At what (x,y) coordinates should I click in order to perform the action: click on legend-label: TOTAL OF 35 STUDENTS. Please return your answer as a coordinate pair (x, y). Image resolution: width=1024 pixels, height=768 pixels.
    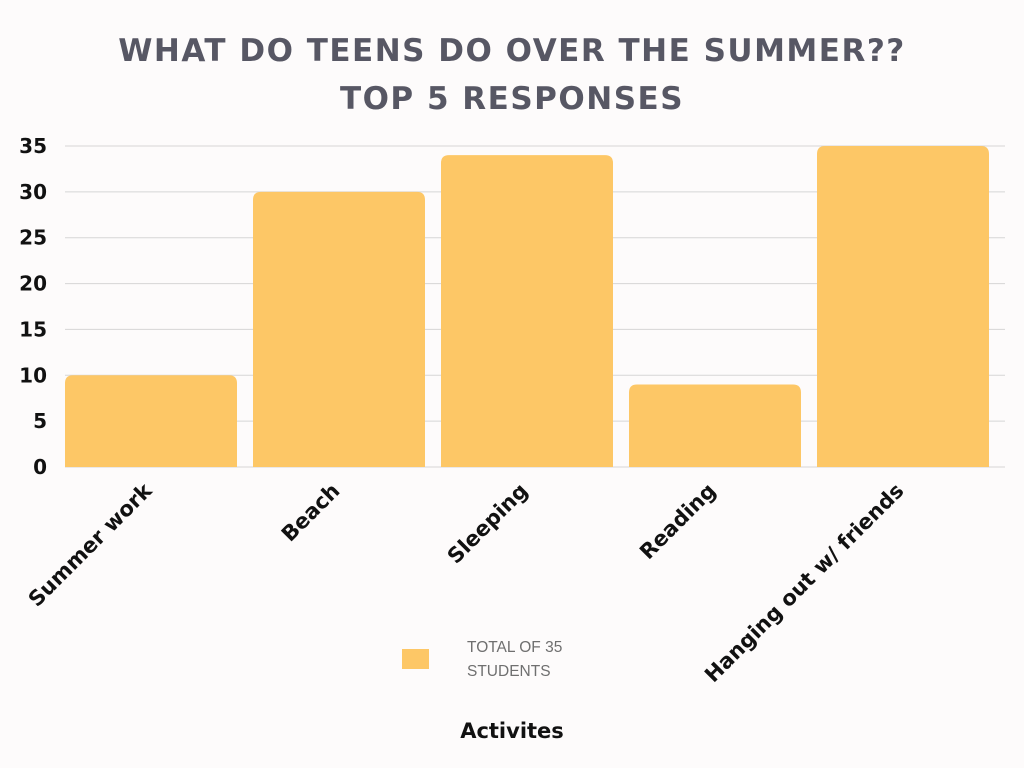
    Looking at the image, I should click on (515, 659).